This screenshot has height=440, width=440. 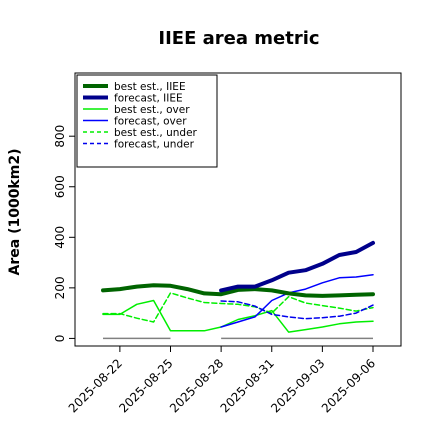 I want to click on legend-label: best est., over, so click(x=152, y=110).